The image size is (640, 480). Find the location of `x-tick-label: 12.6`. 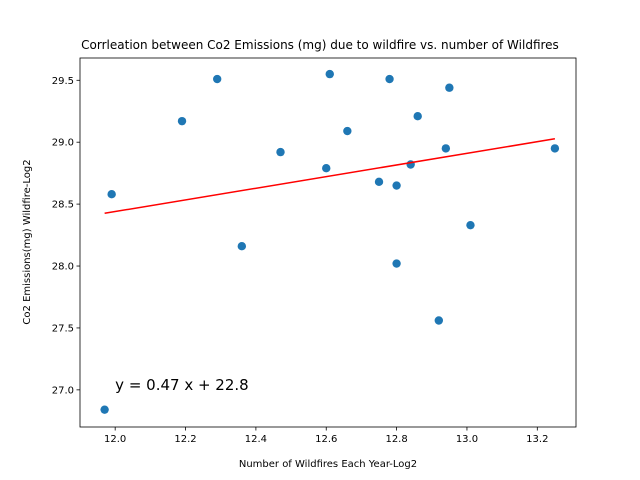

x-tick-label: 12.6 is located at coordinates (326, 439).